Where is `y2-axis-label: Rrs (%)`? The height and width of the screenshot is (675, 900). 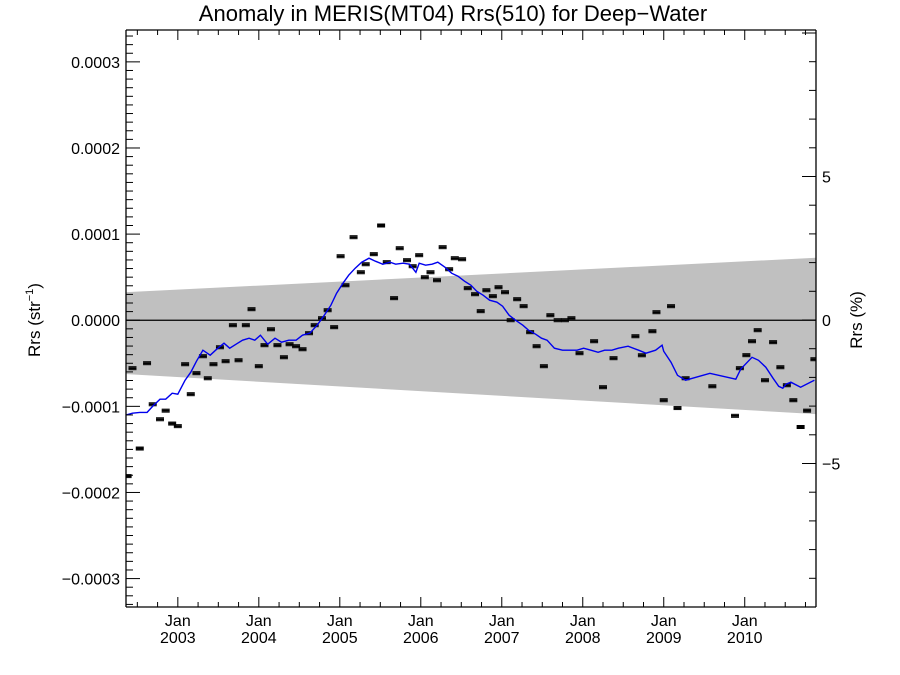
y2-axis-label: Rrs (%) is located at coordinates (856, 320).